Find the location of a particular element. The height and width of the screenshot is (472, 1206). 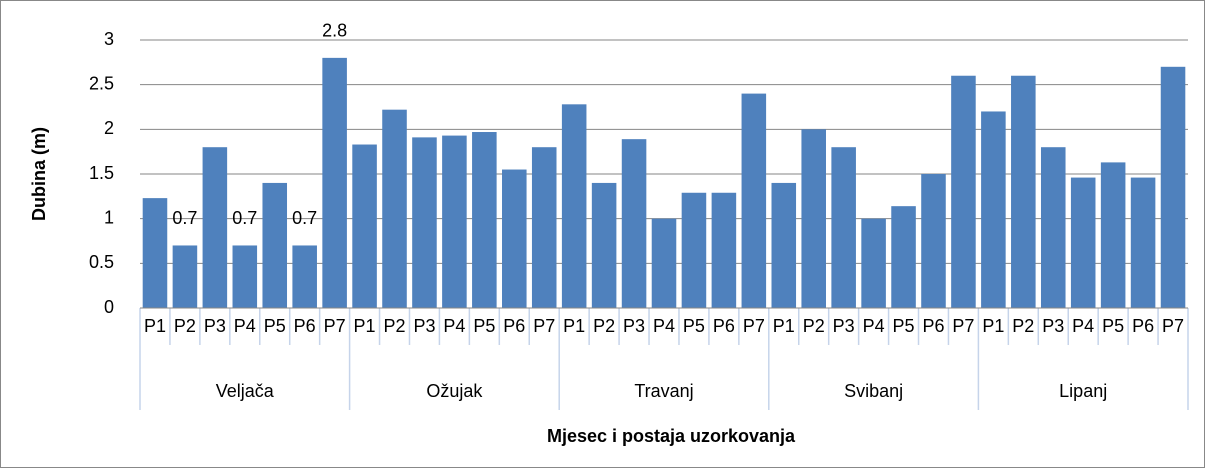

y-tick-label: 1.5 is located at coordinates (101, 173).